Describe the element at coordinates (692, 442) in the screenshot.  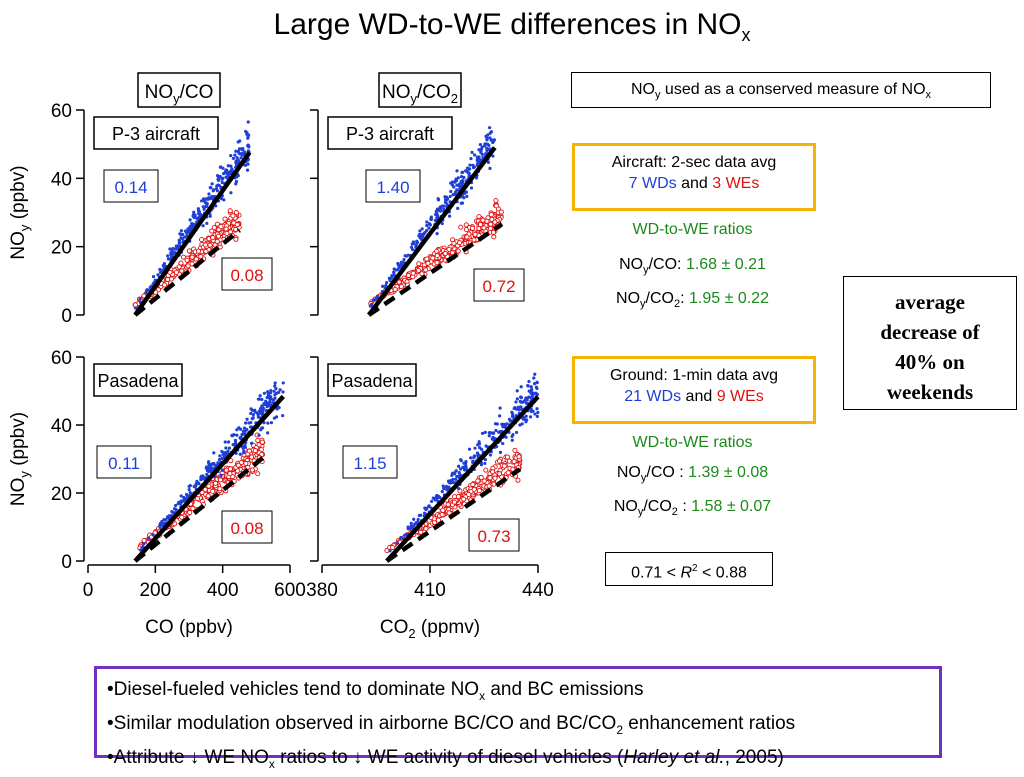
I see `ground-ratio-heading: WD-to-WE ratios` at that location.